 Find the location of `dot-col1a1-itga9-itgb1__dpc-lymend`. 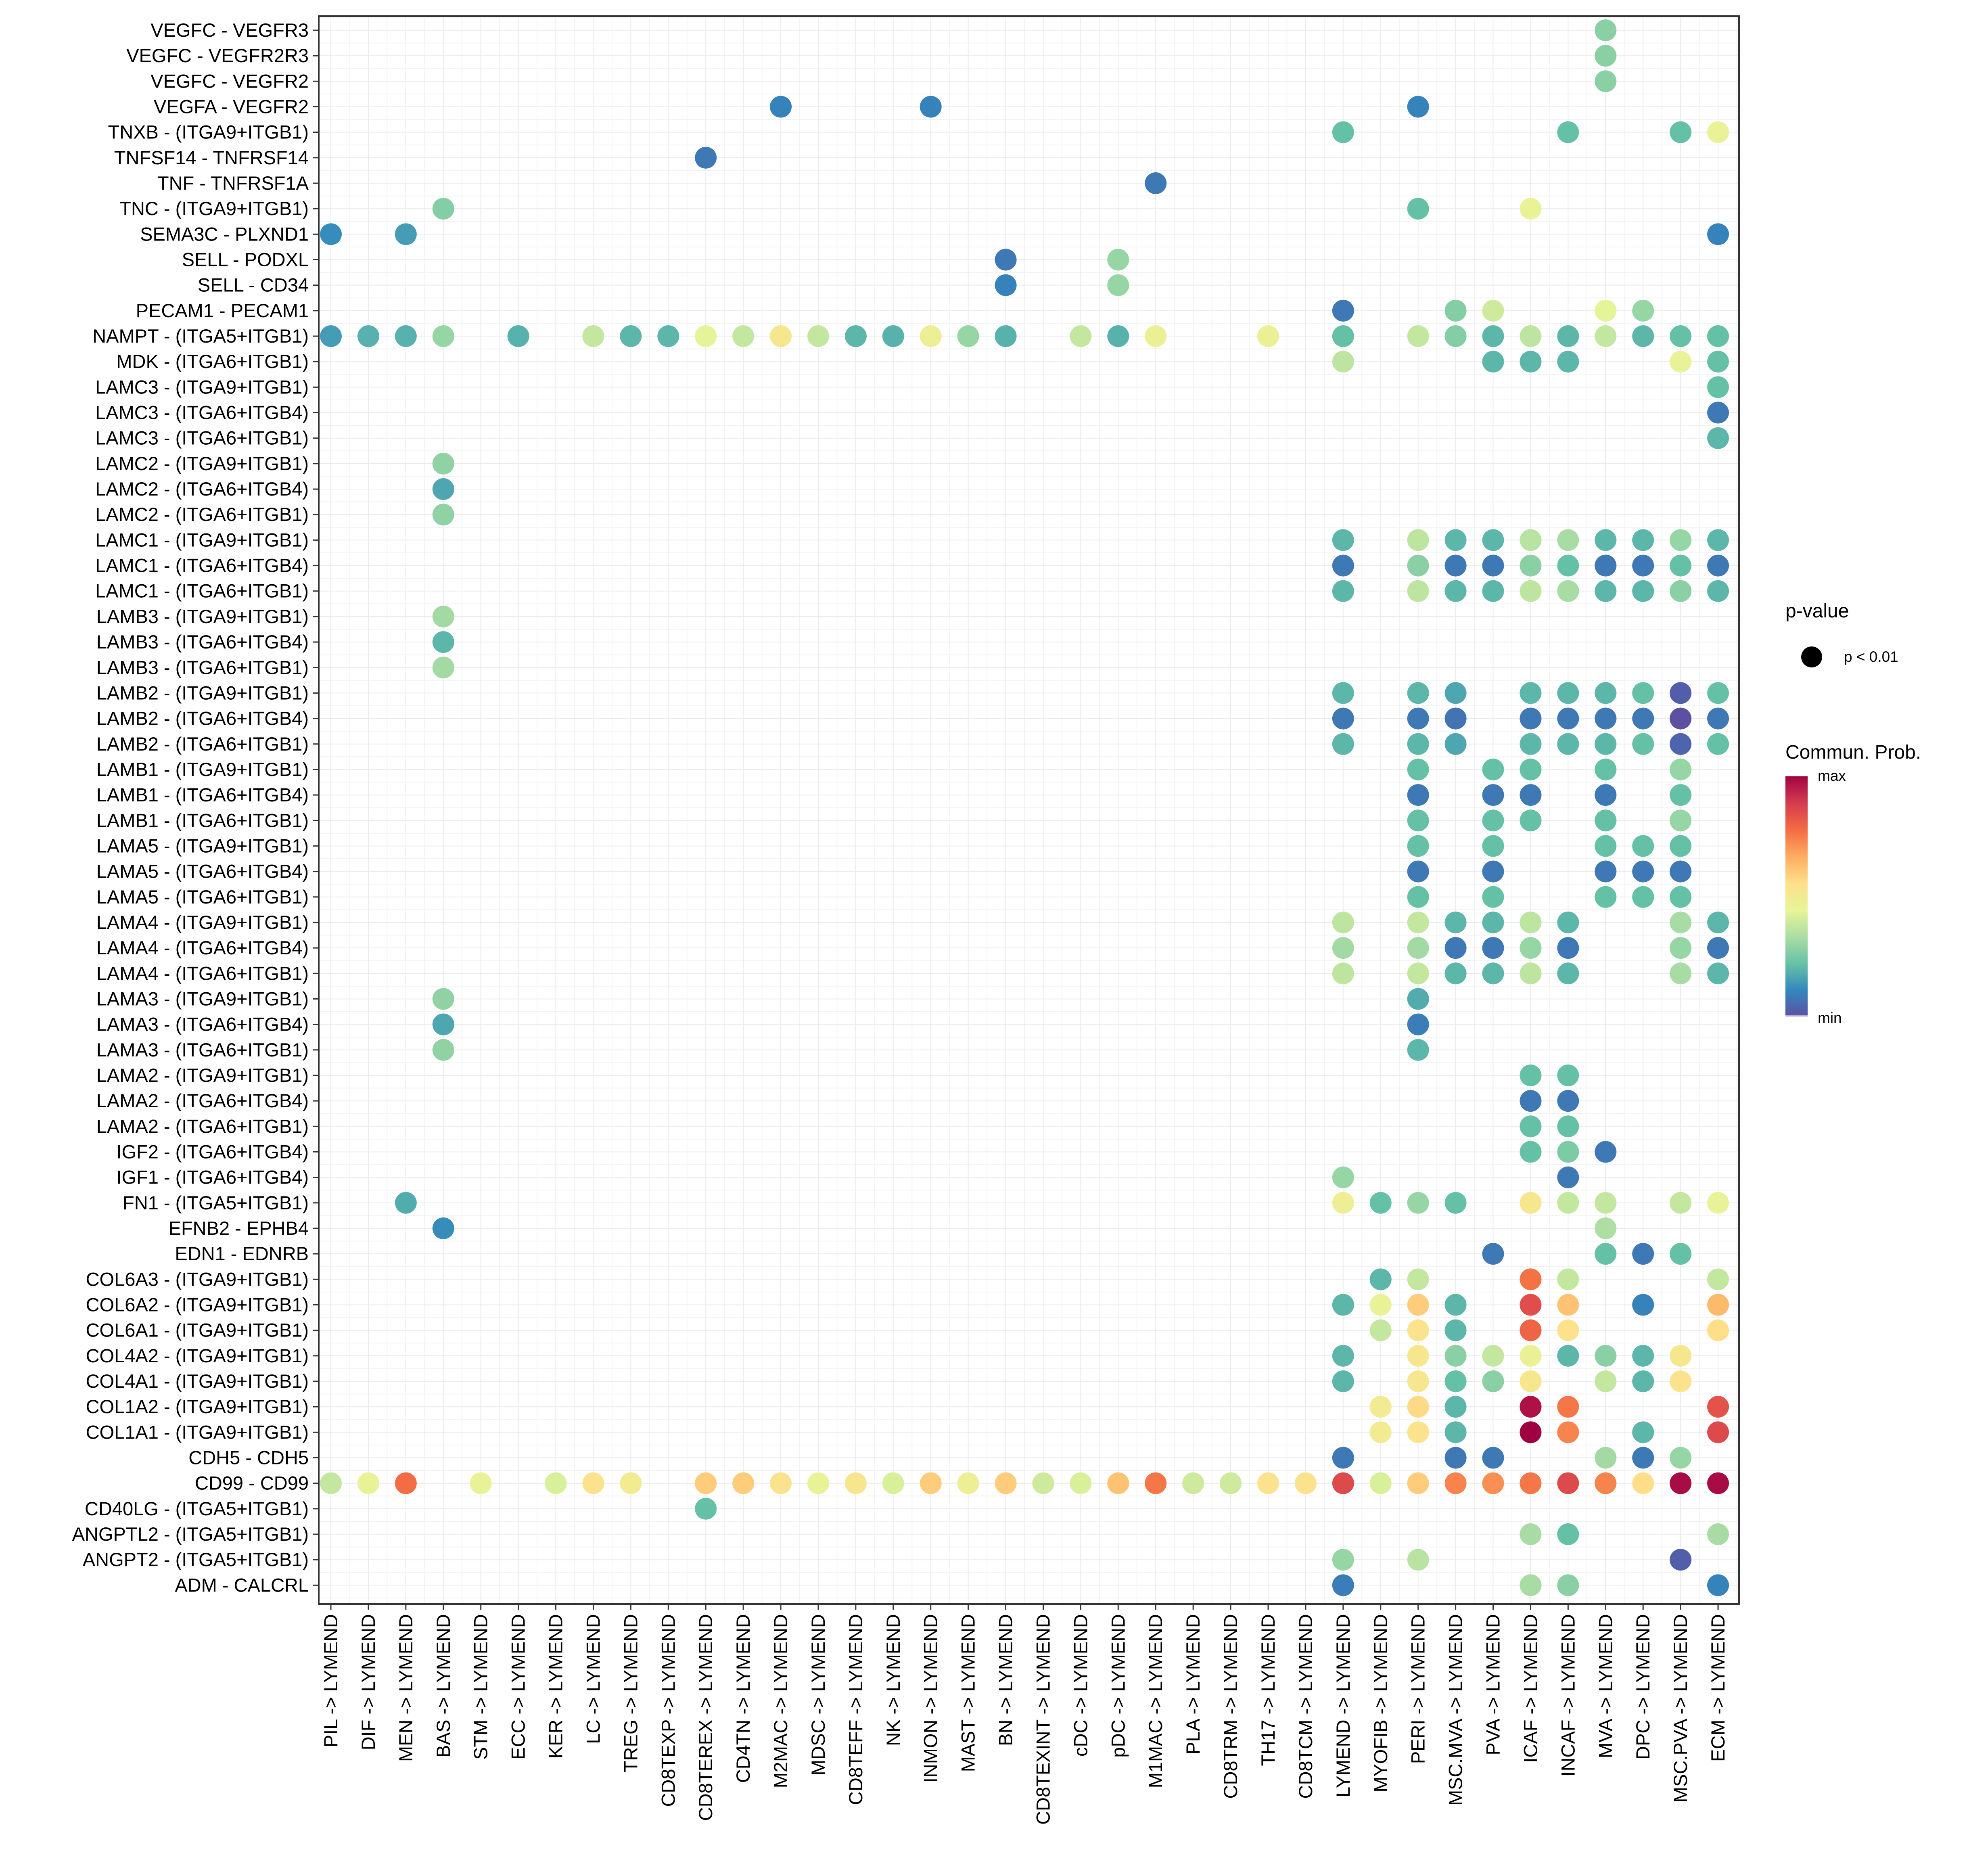

dot-col1a1-itga9-itgb1__dpc-lymend is located at coordinates (1643, 1432).